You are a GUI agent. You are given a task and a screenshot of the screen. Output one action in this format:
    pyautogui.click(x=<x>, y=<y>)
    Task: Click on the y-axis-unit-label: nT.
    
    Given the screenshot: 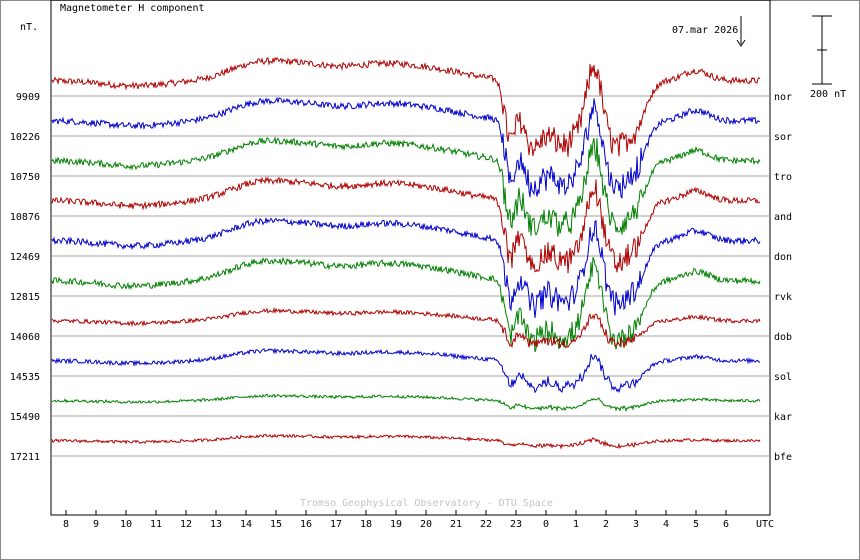 What is the action you would take?
    pyautogui.click(x=29, y=27)
    